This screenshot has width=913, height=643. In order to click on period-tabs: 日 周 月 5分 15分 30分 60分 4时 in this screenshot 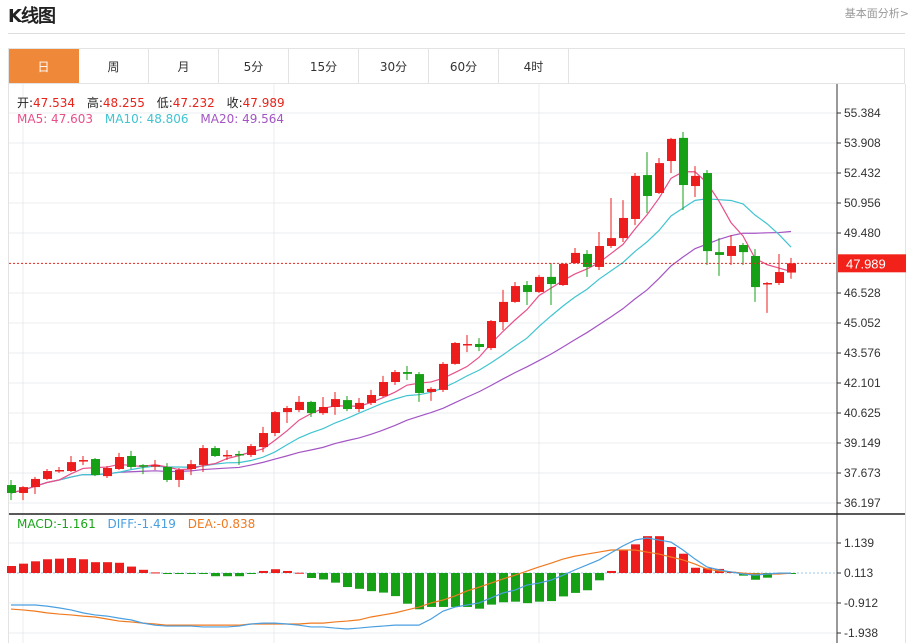, I will do `click(456, 66)`.